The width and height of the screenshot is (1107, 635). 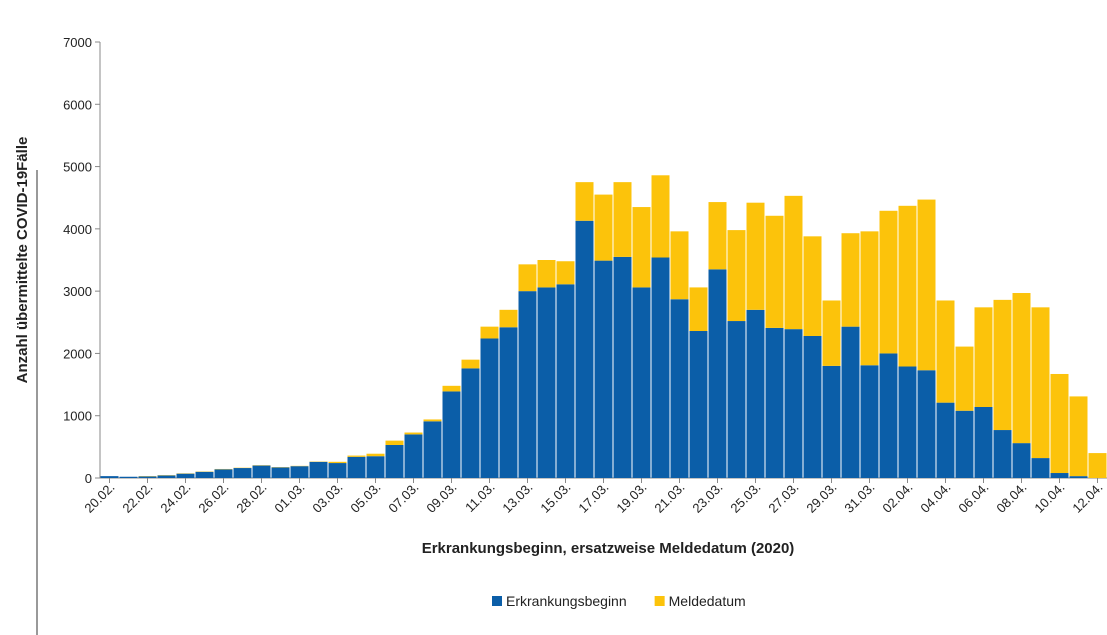 I want to click on x-tick-label: 15.03., so click(x=555, y=498).